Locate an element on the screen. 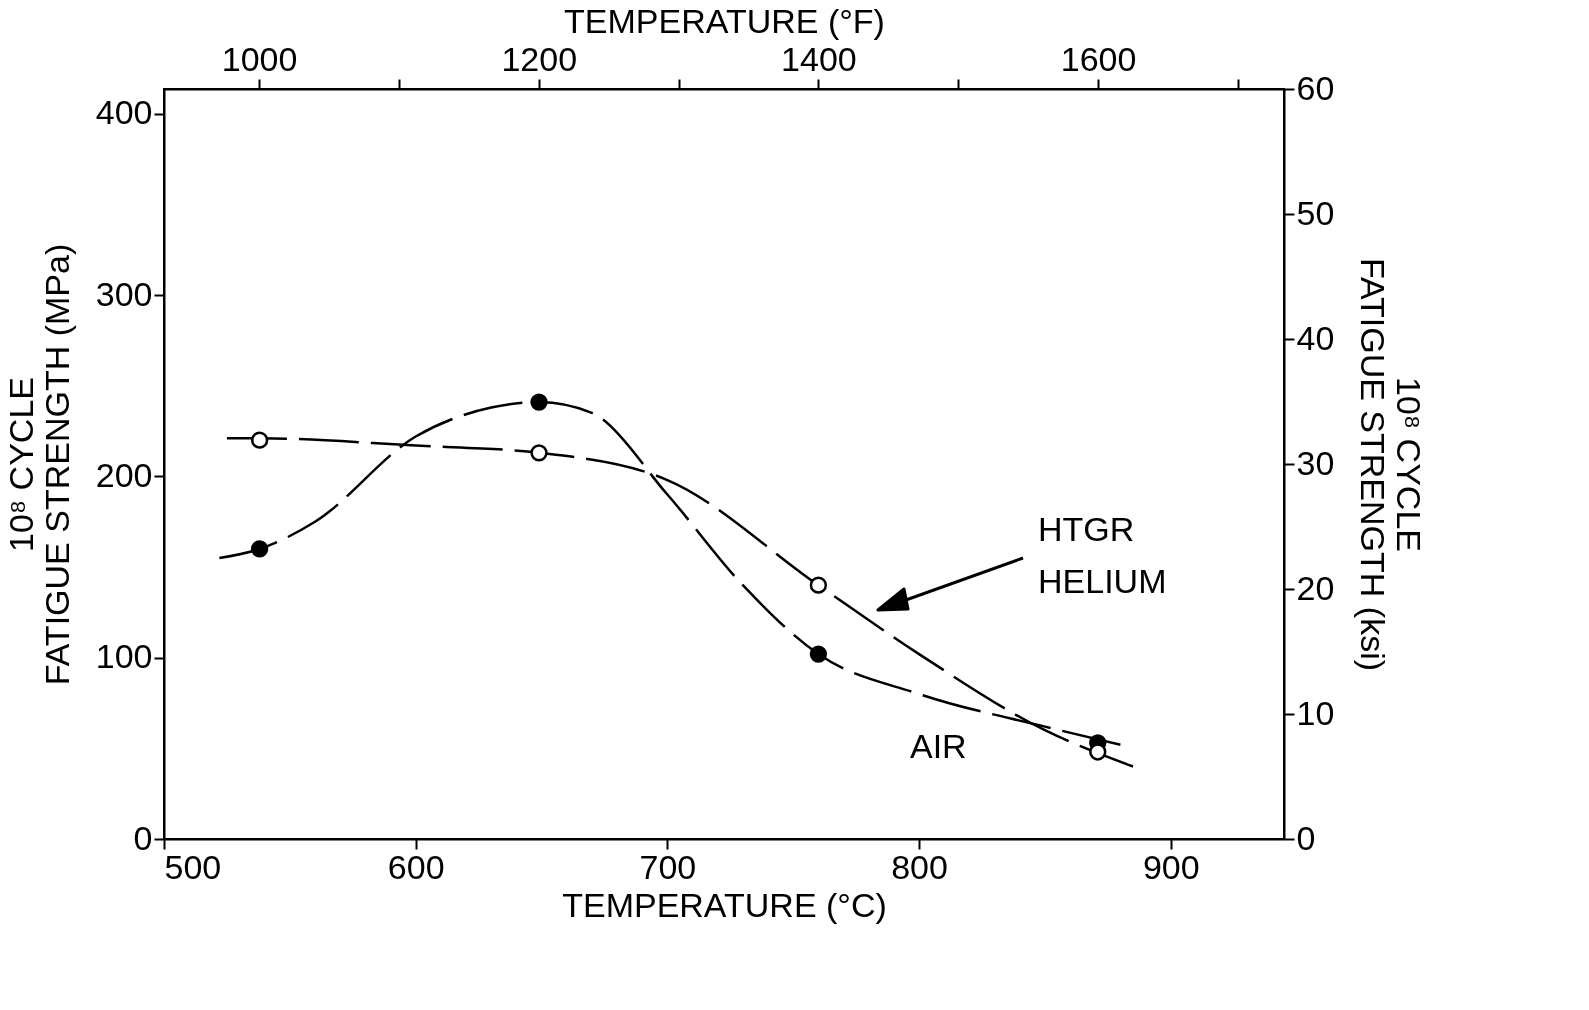  y2-tick-label: 60 is located at coordinates (1315, 87).